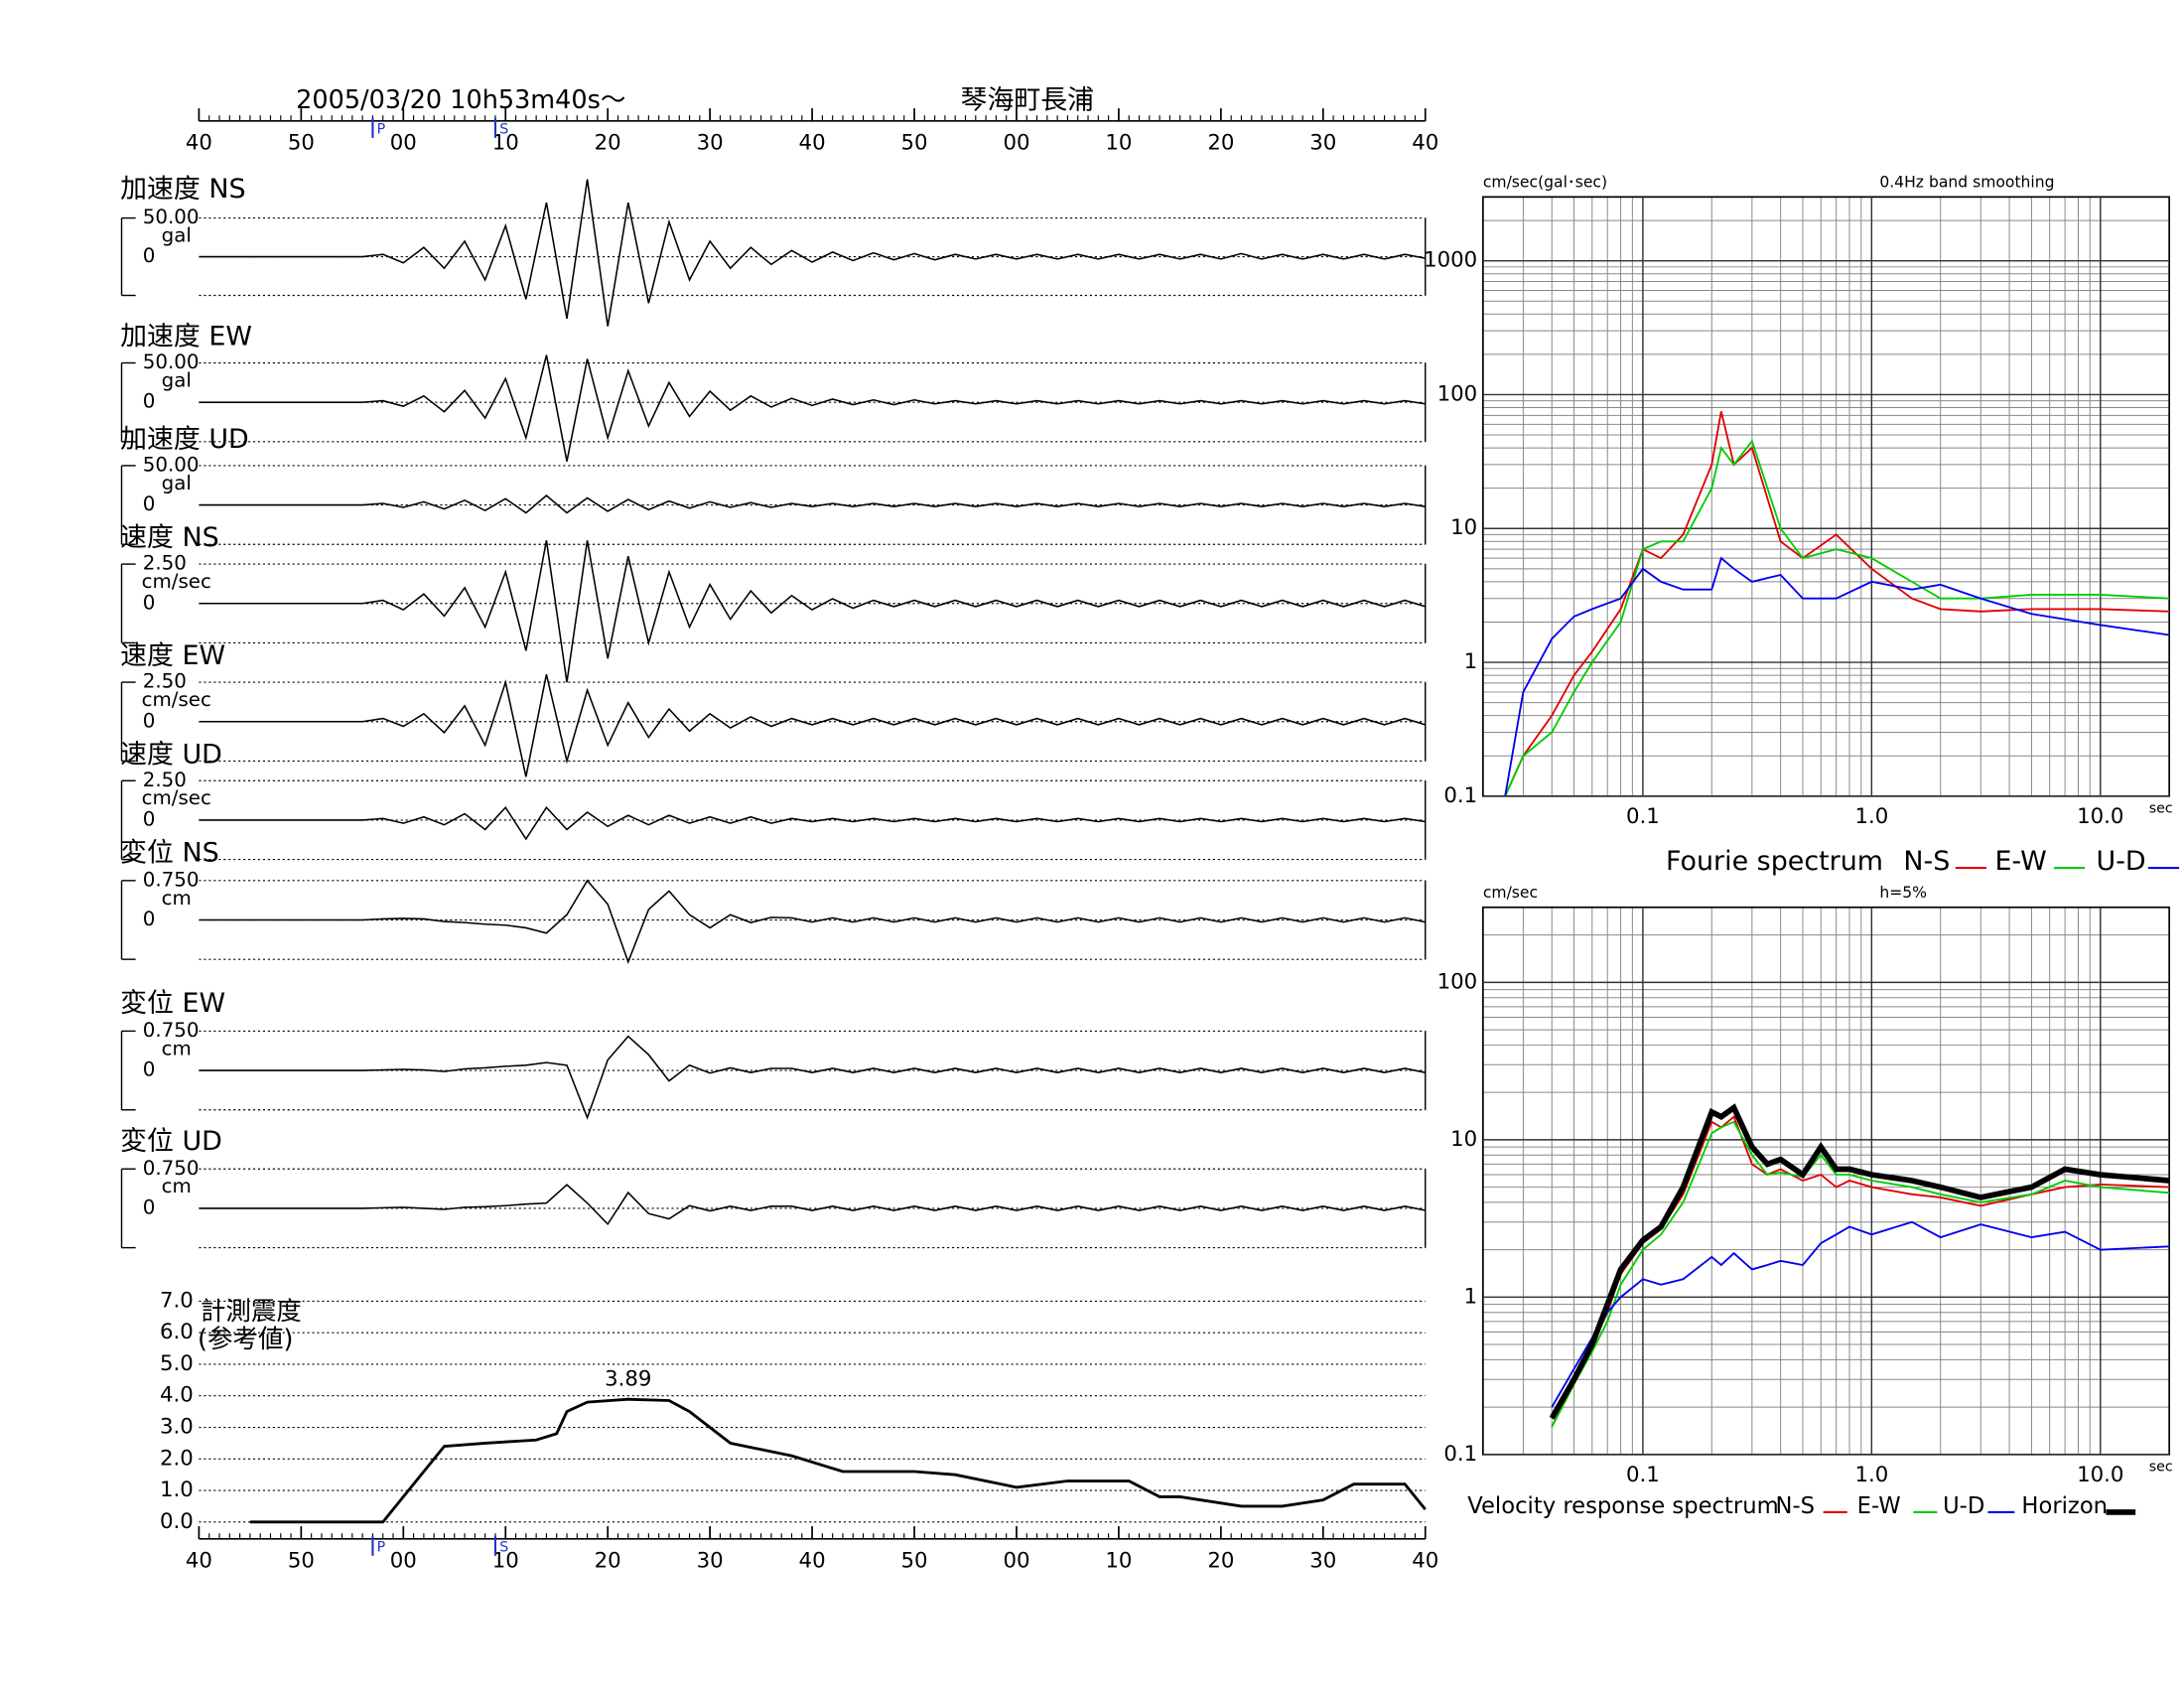 The height and width of the screenshot is (1688, 2184). Describe the element at coordinates (177, 1489) in the screenshot. I see `y-tick-label: 1.0` at that location.